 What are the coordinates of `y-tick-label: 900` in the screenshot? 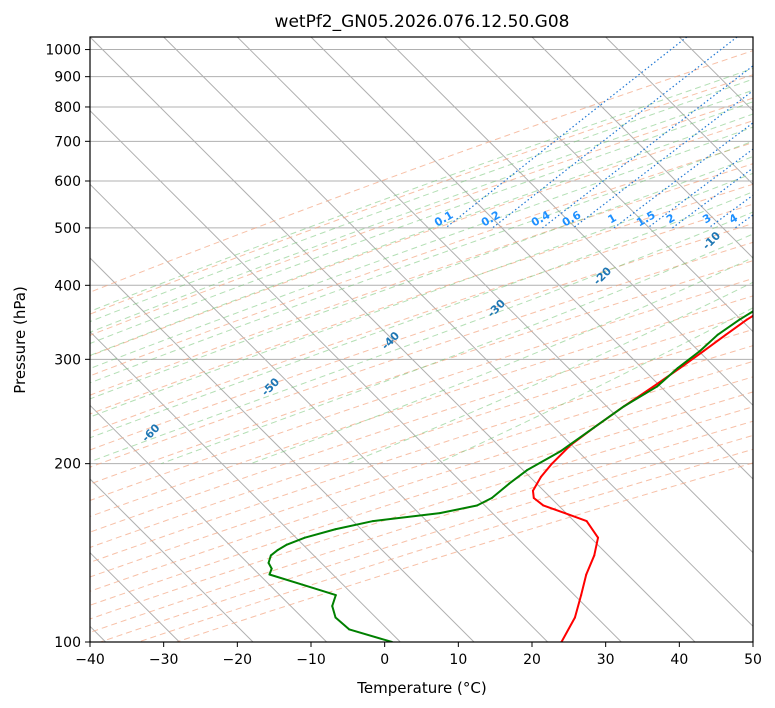 It's located at (67, 78).